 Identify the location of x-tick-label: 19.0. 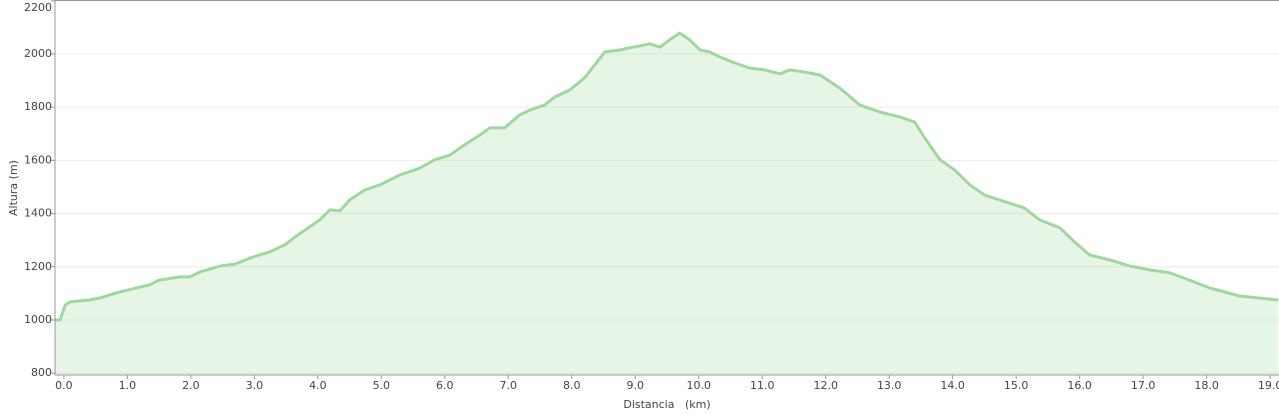
(1268, 385).